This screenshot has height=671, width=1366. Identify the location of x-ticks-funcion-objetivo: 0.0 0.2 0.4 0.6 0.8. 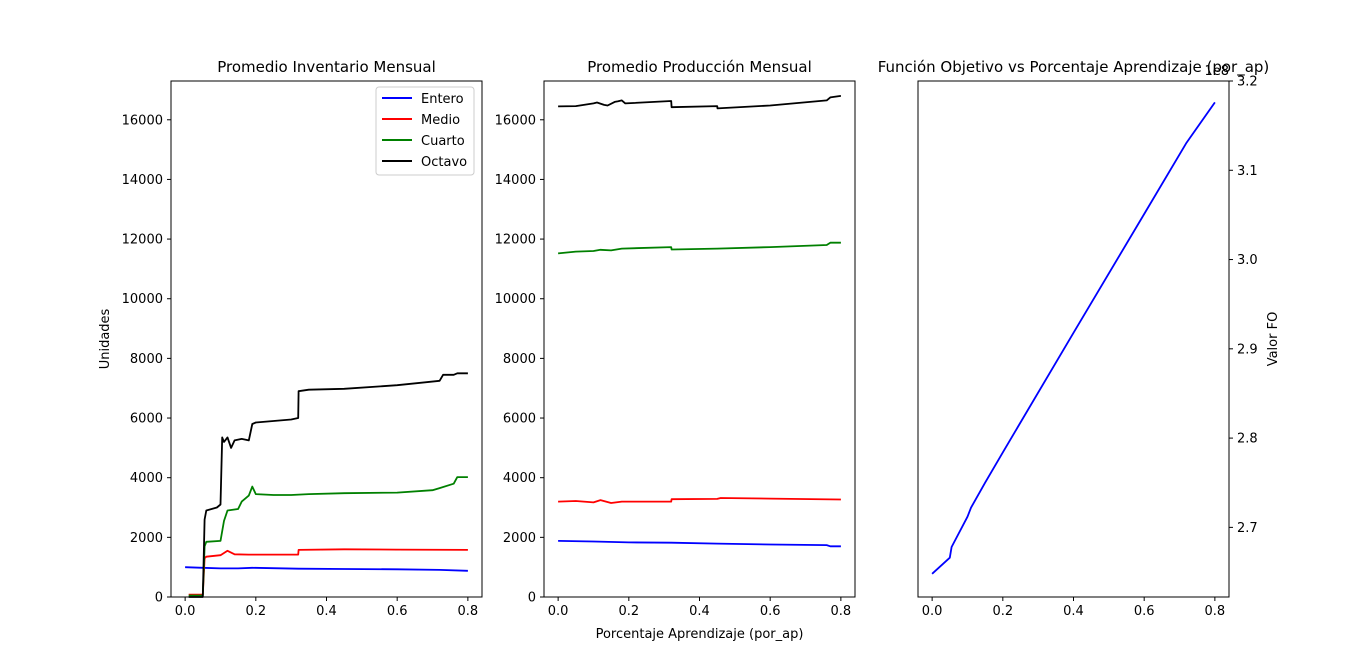
(1073, 608).